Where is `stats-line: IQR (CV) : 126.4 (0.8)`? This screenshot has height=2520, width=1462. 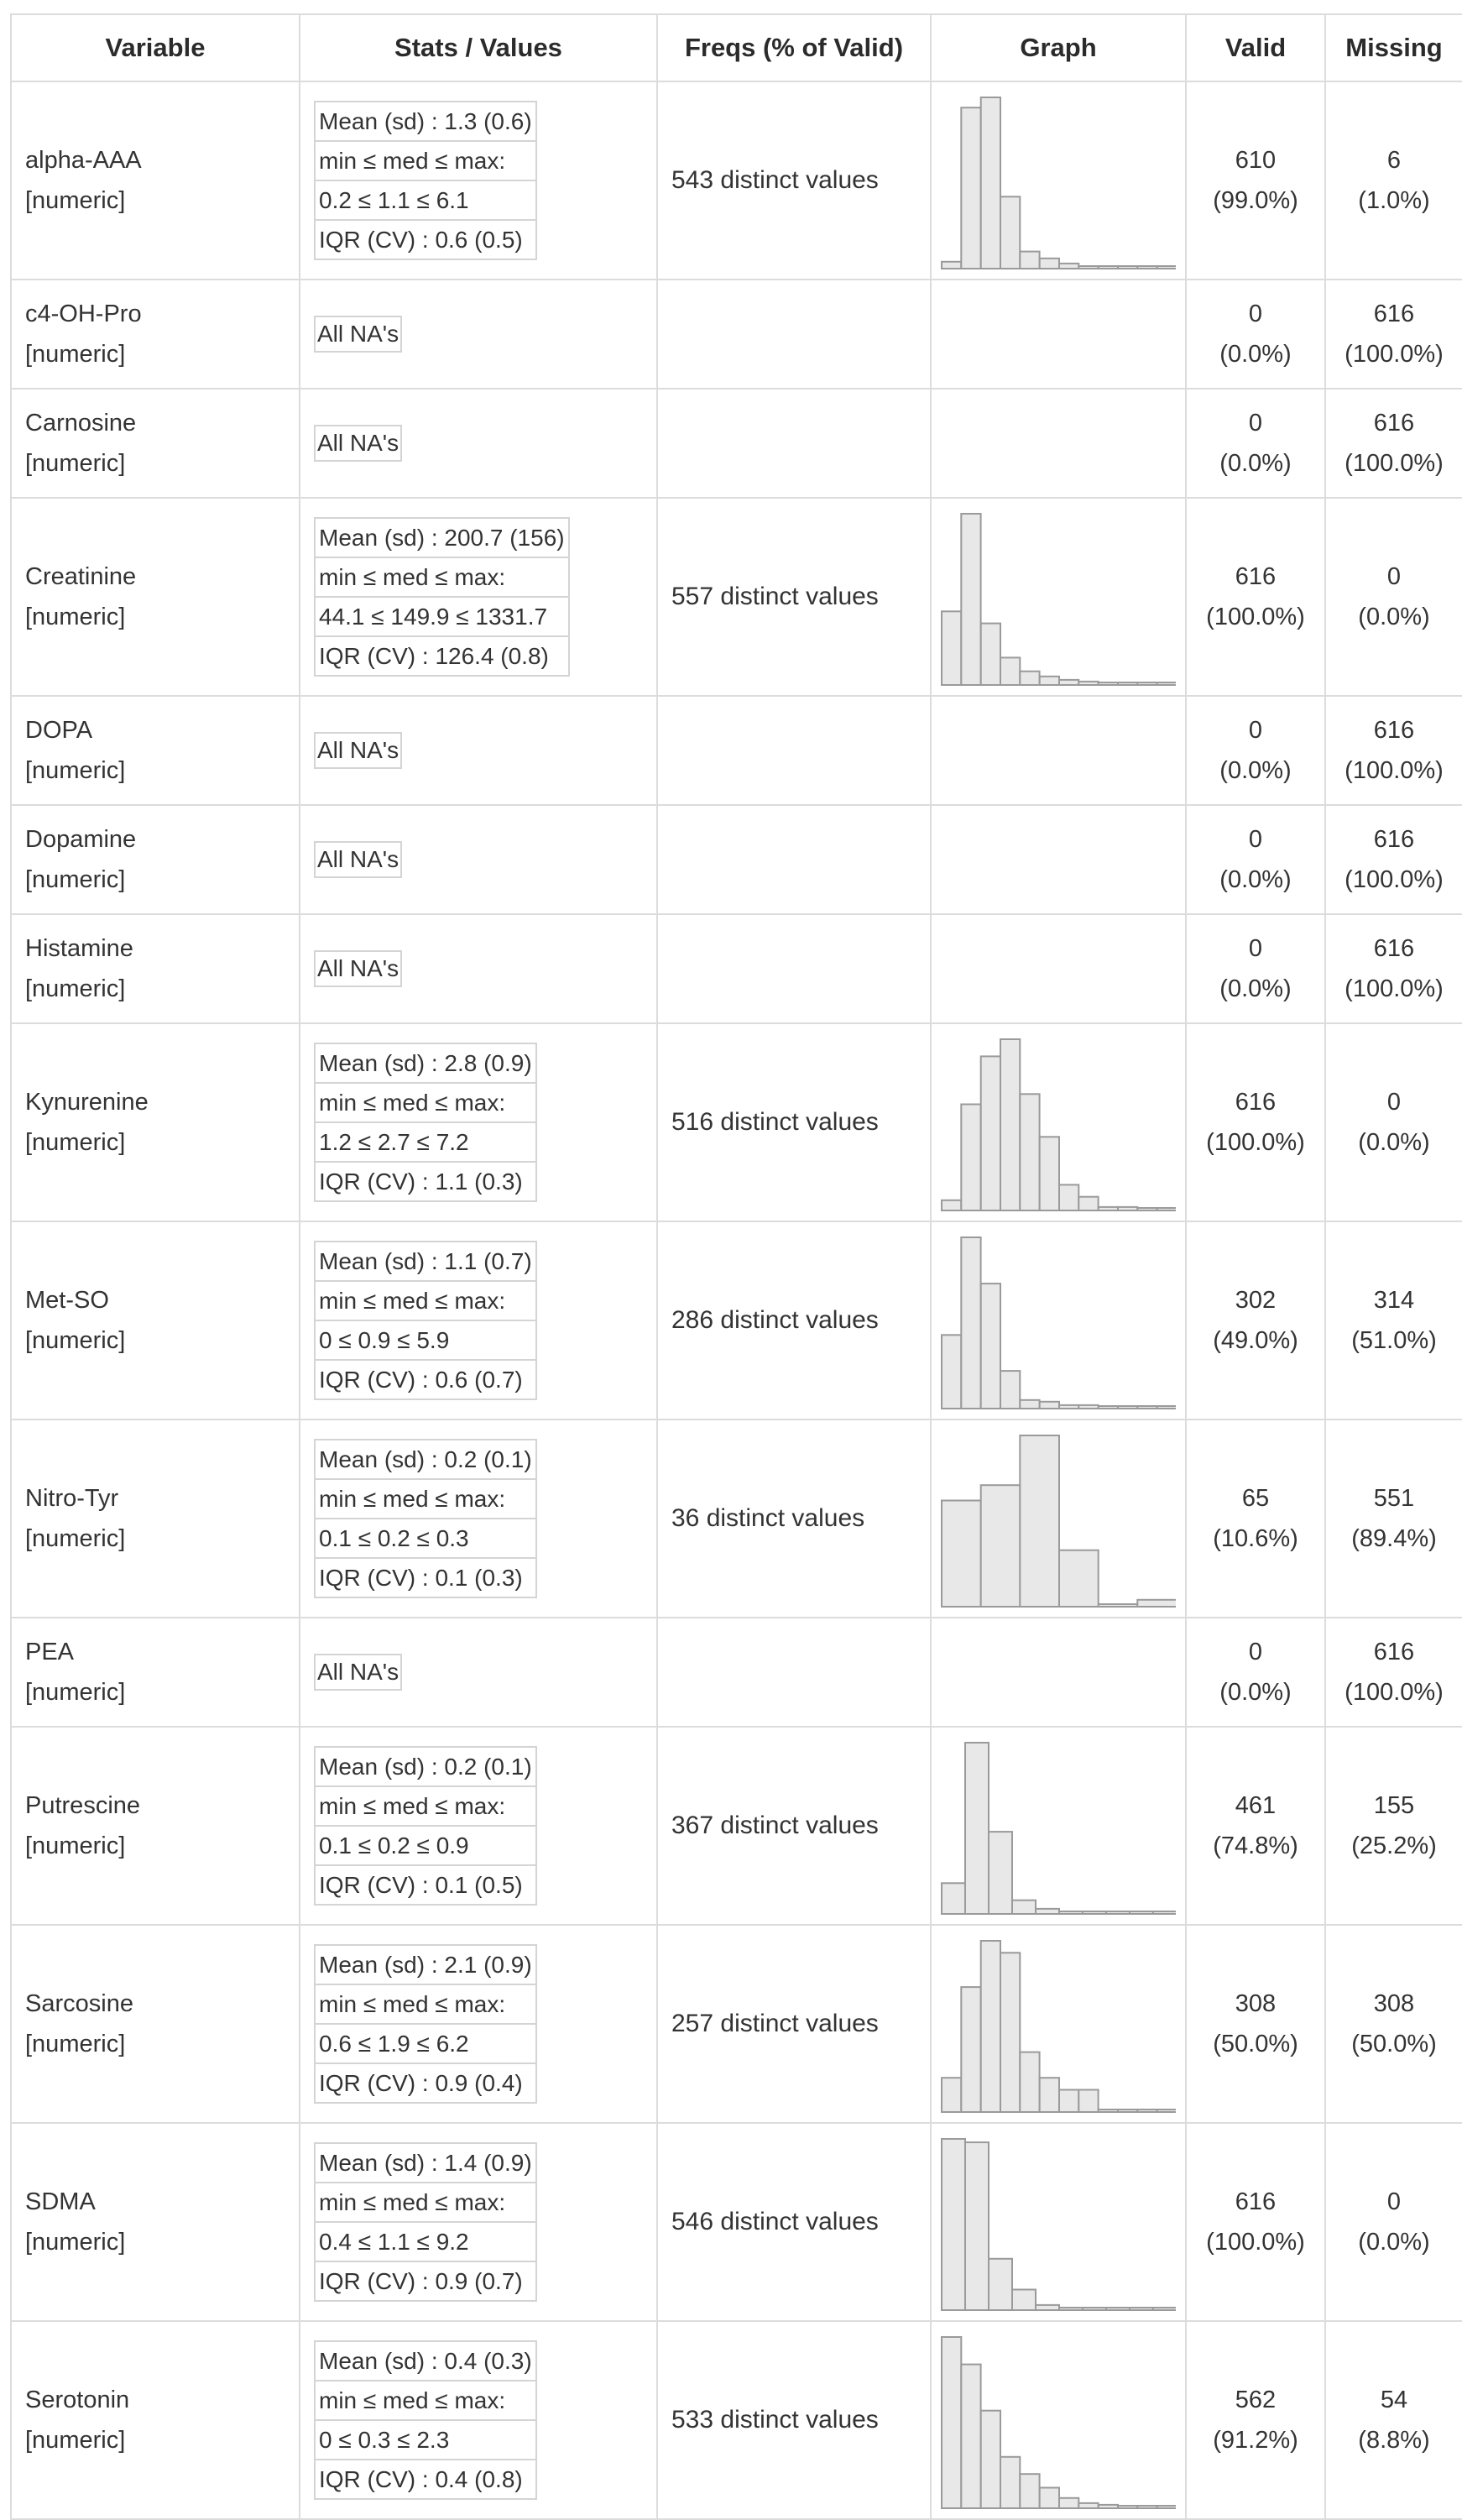 stats-line: IQR (CV) : 126.4 (0.8) is located at coordinates (442, 656).